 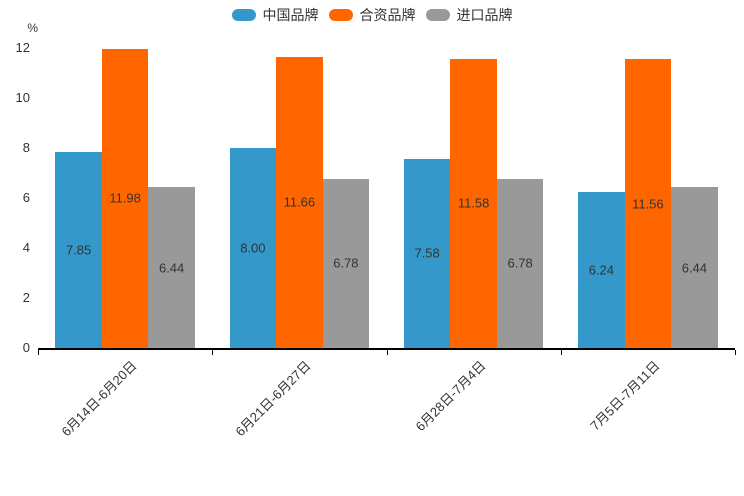 I want to click on bar-value-label: 11.98, so click(x=125, y=198).